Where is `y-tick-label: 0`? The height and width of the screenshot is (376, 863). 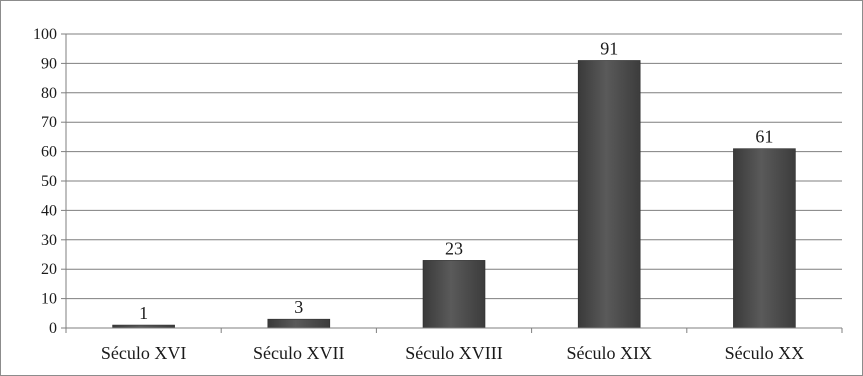 y-tick-label: 0 is located at coordinates (53, 328).